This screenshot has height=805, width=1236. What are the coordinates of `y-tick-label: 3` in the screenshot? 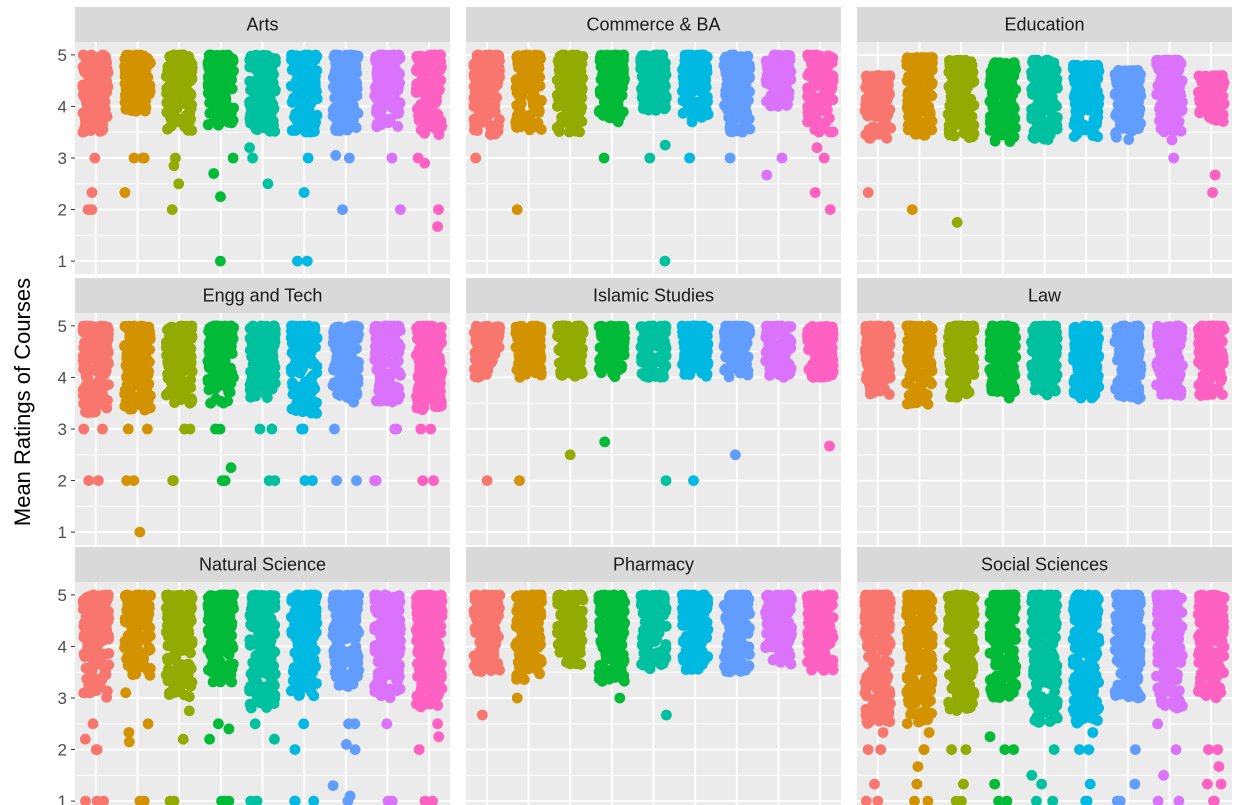 It's located at (62, 429).